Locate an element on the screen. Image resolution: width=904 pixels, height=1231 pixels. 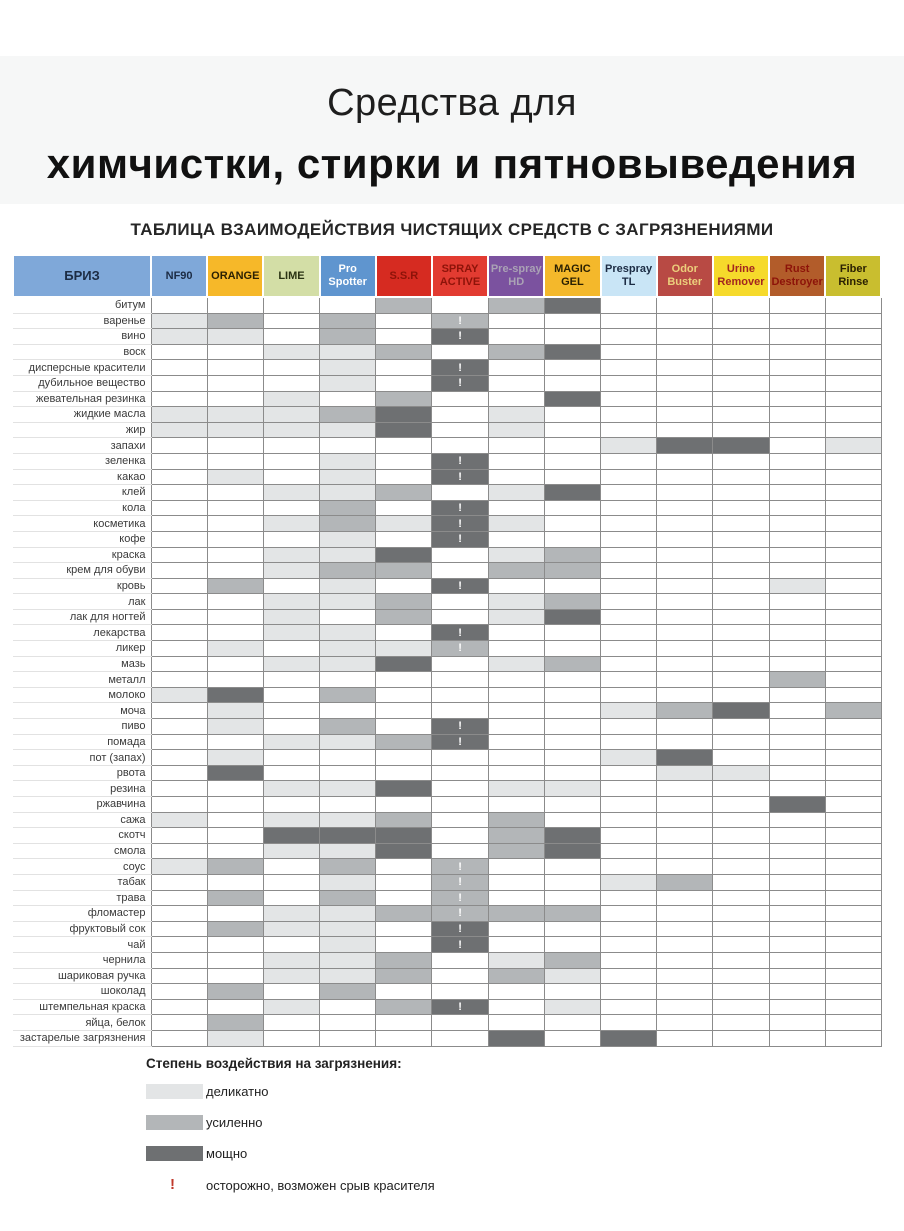
column-header-prespray-tl: Prespray TL is located at coordinates (628, 276).